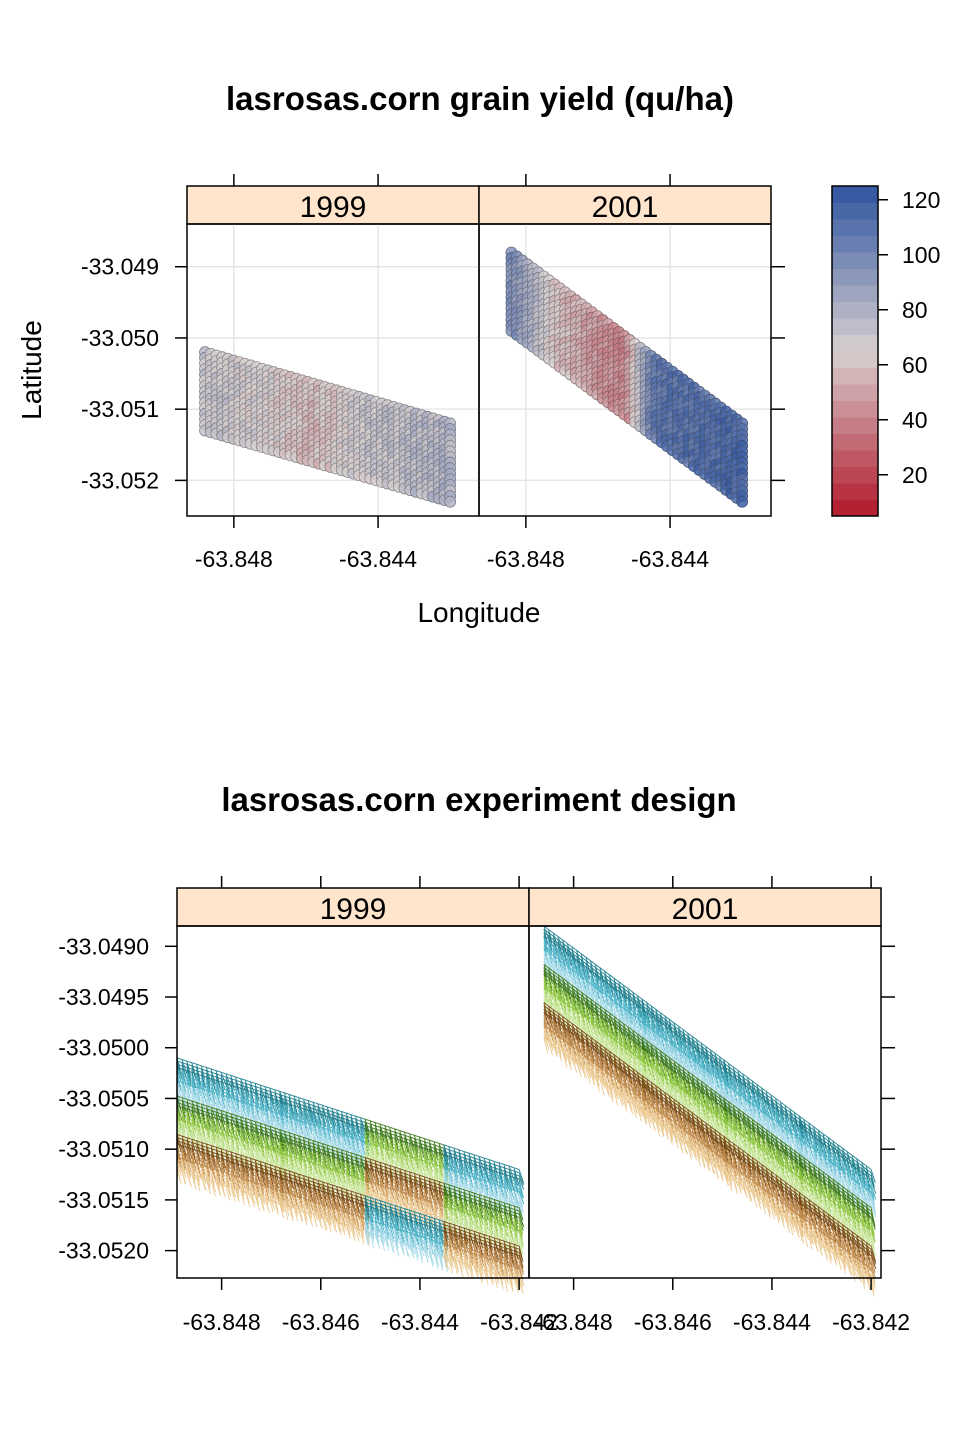  Describe the element at coordinates (103, 1251) in the screenshot. I see `y-tick-label: -33.0520` at that location.